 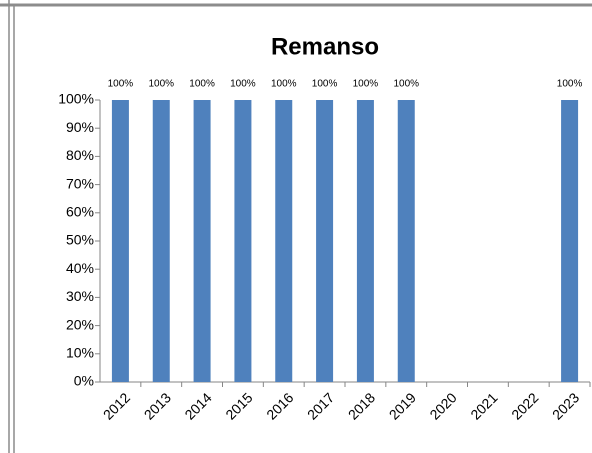 I want to click on y-tick-label: 0%, so click(x=84, y=381).